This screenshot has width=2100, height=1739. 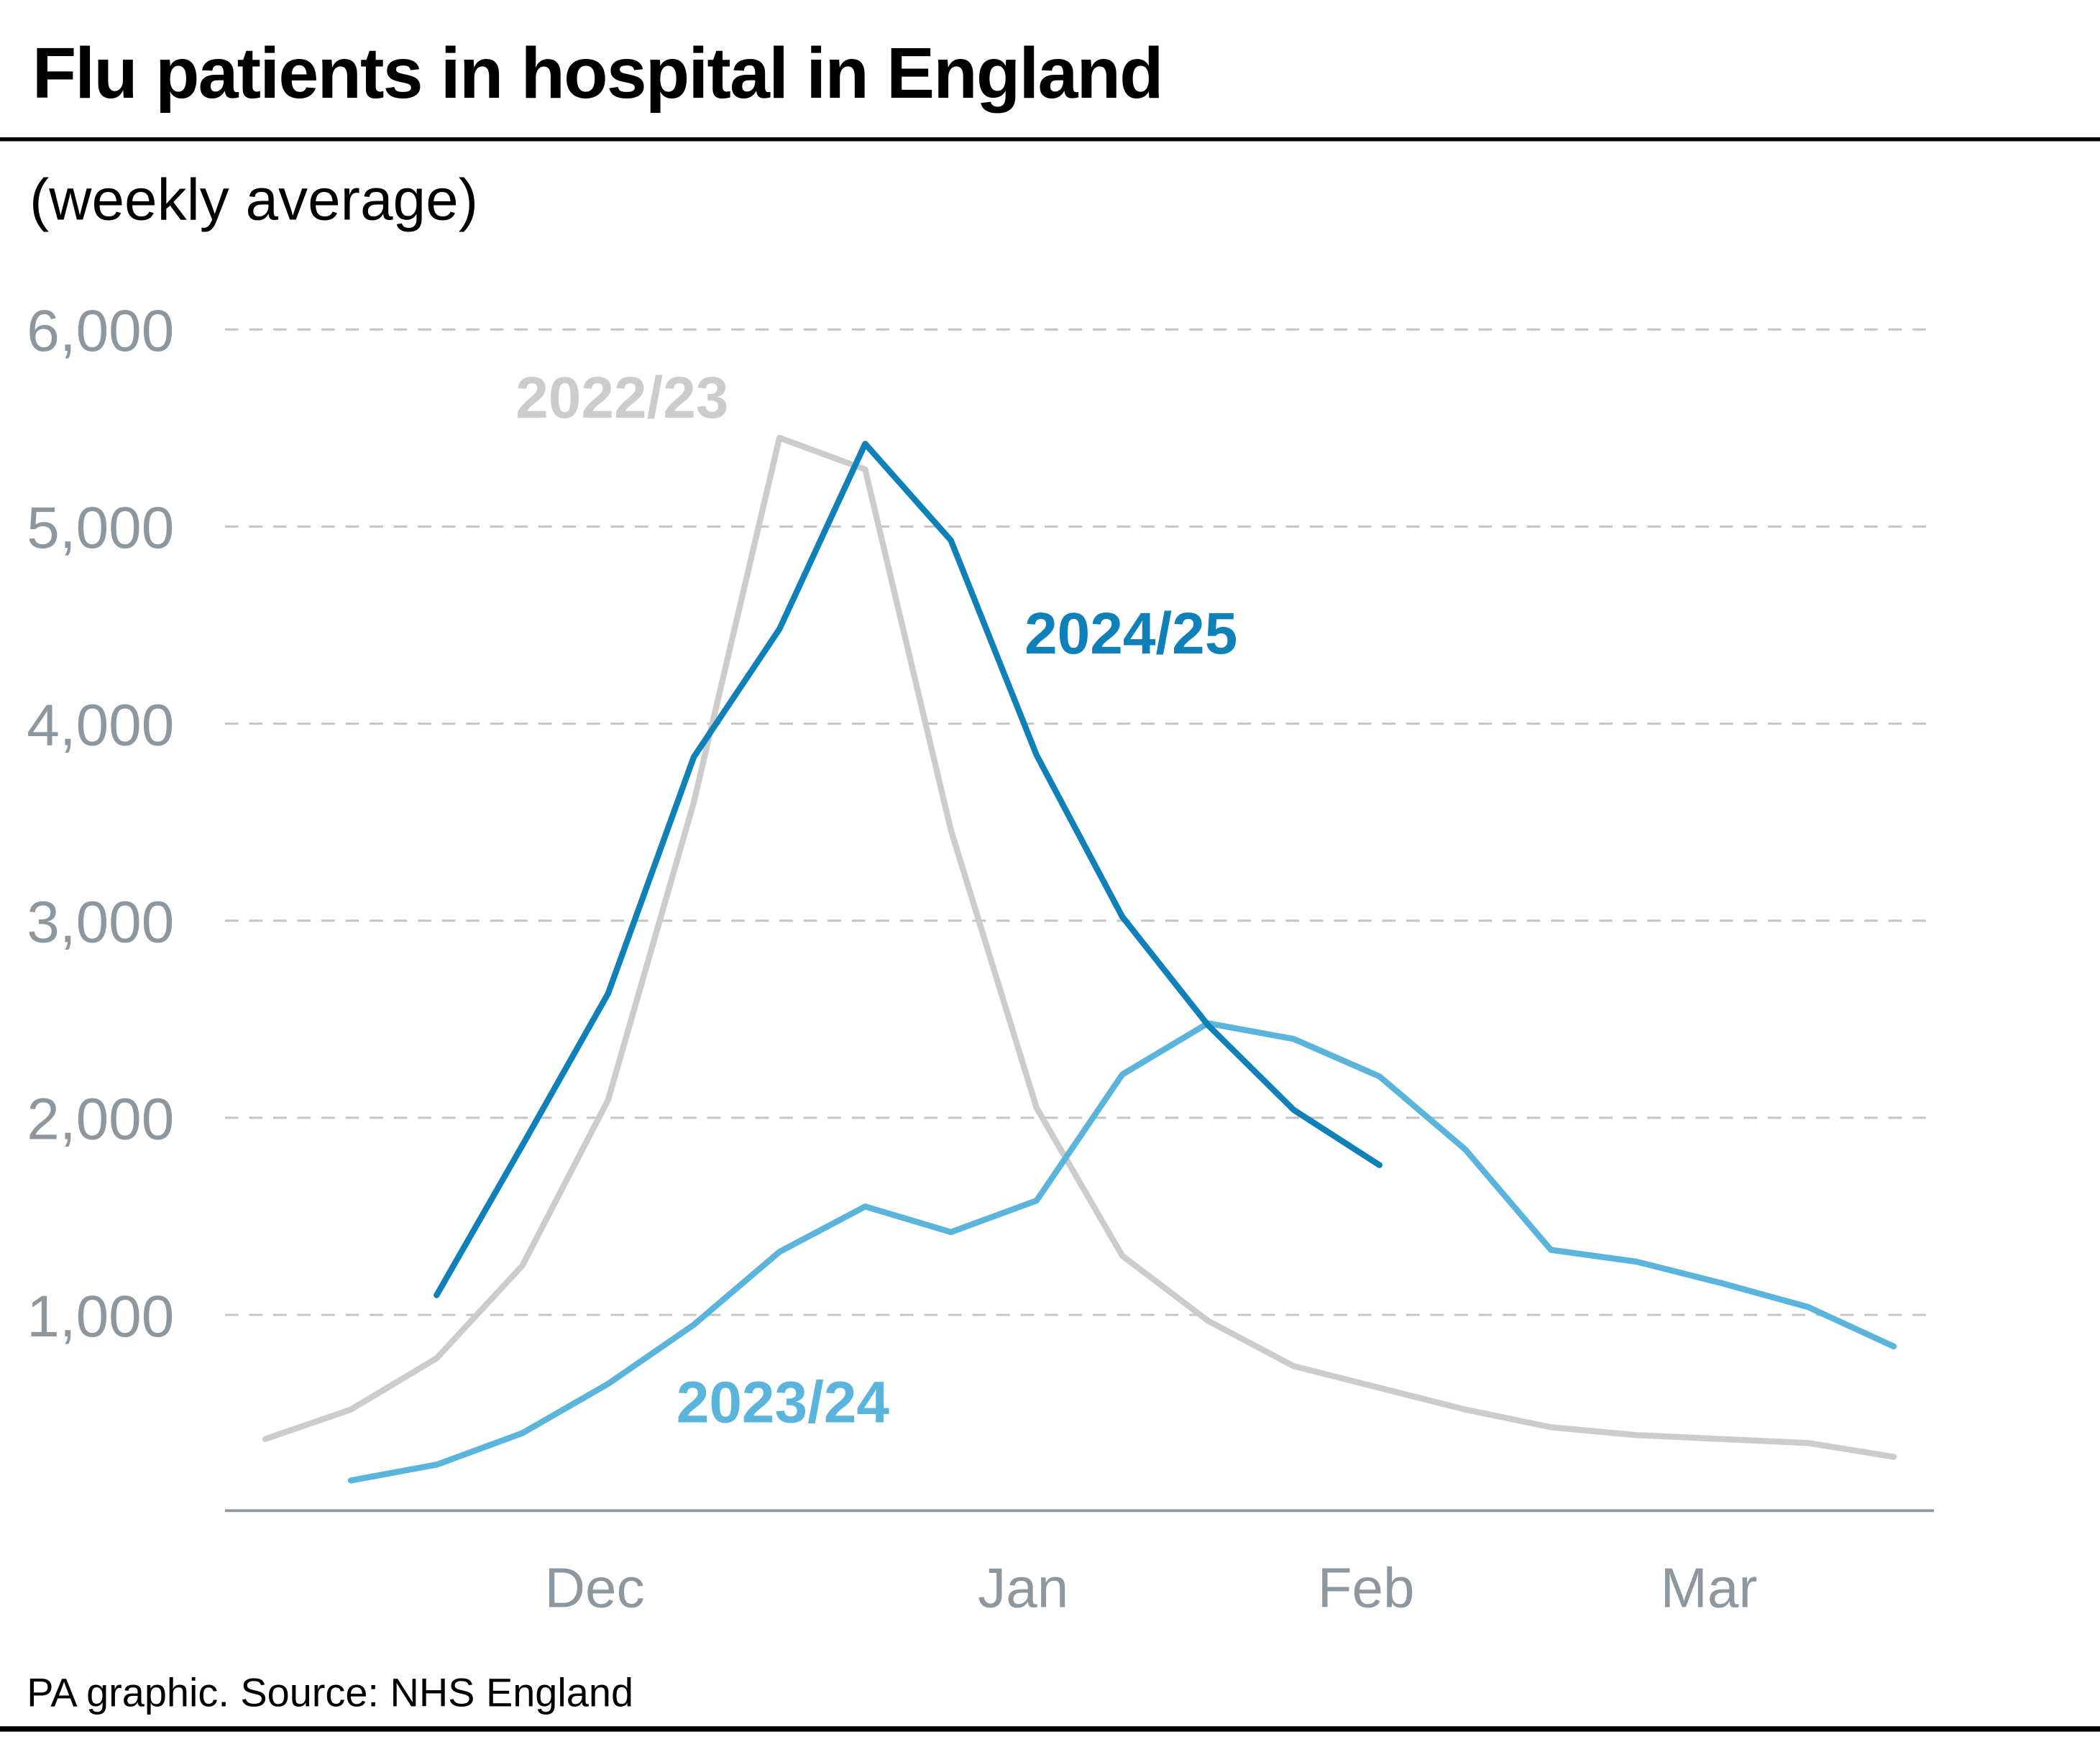 What do you see at coordinates (100, 331) in the screenshot?
I see `y-tick-label: 6,000` at bounding box center [100, 331].